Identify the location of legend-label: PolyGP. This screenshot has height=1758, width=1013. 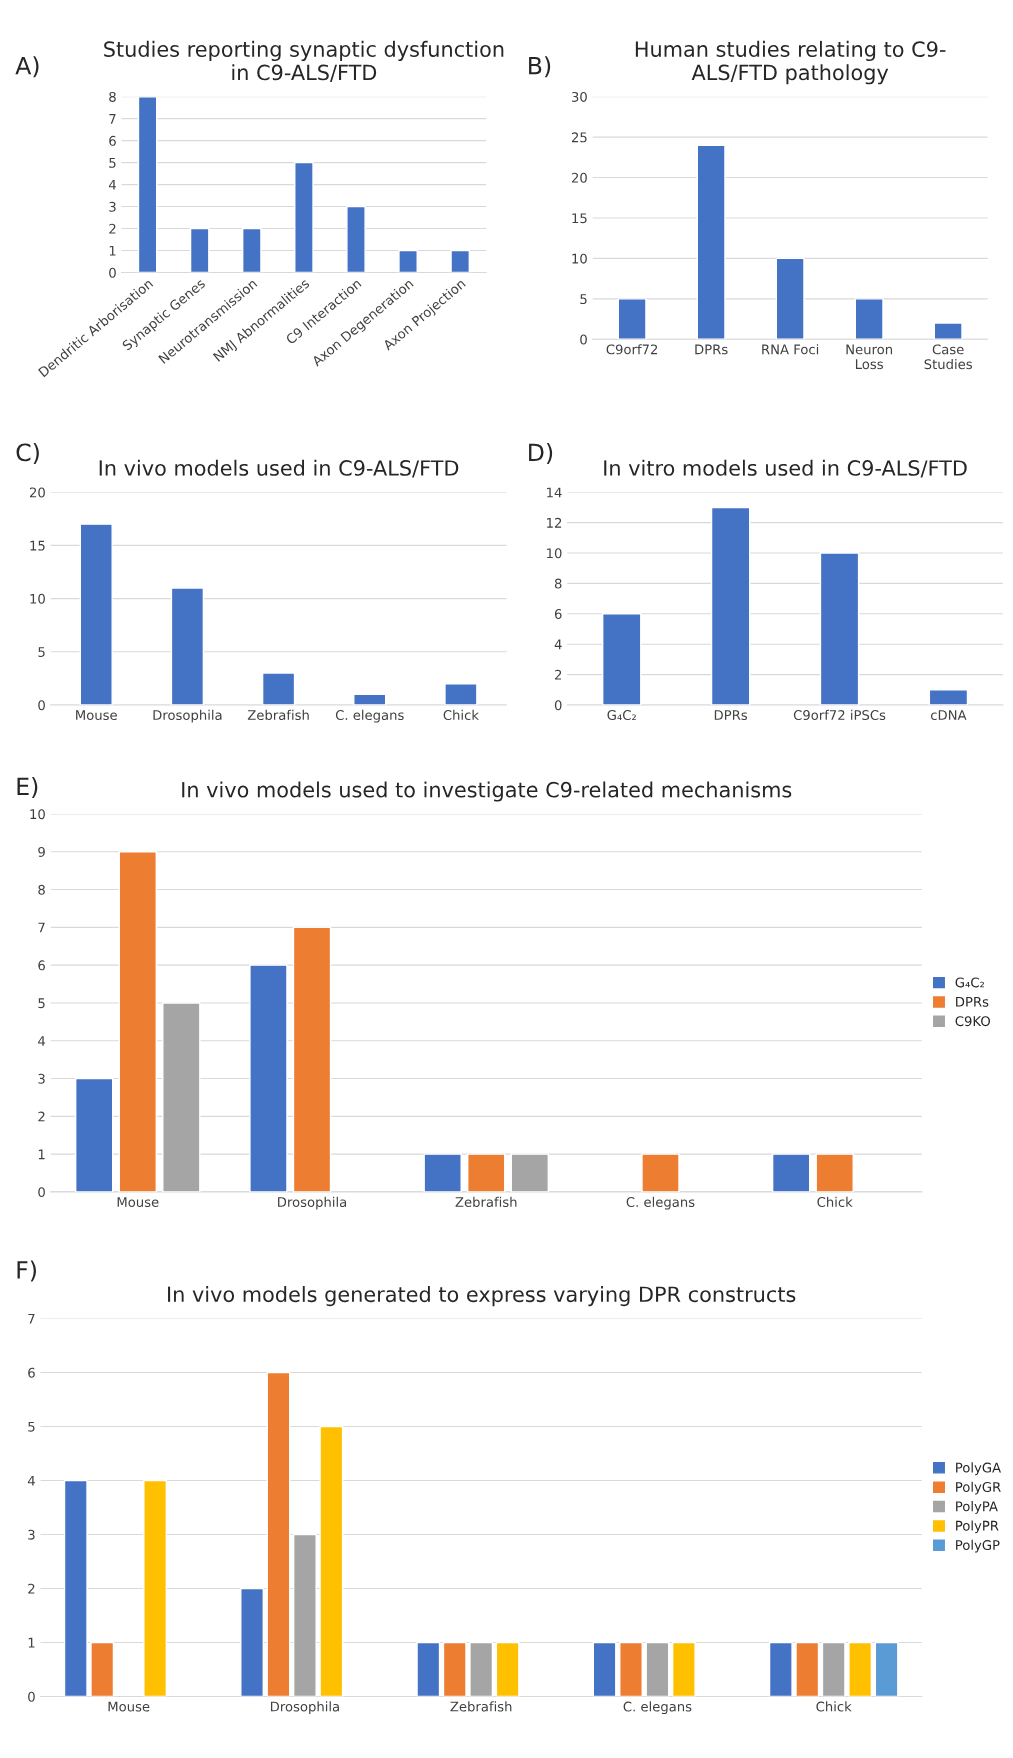
(978, 1546).